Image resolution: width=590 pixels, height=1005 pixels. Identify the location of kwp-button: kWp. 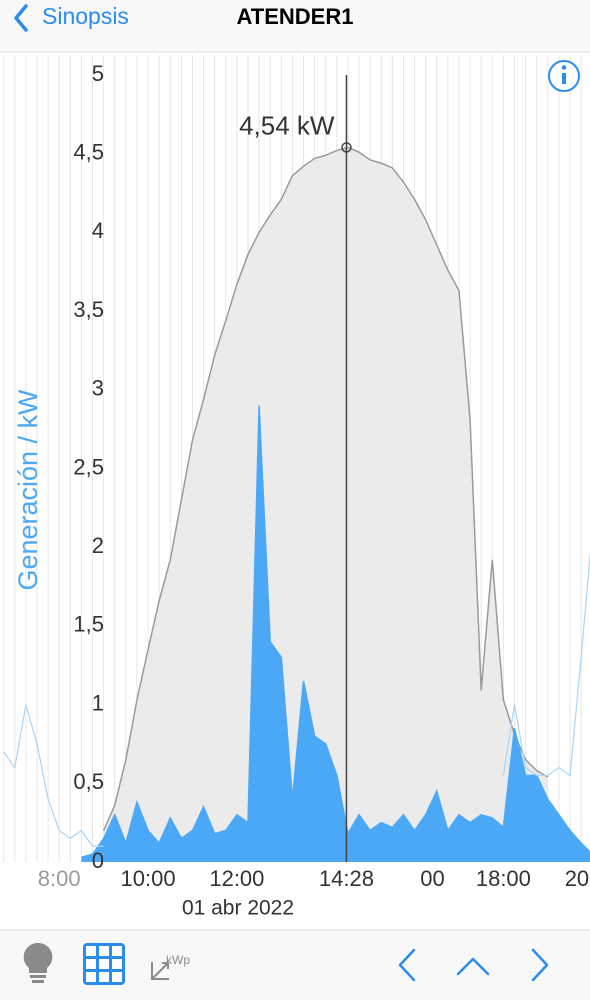
(170, 966).